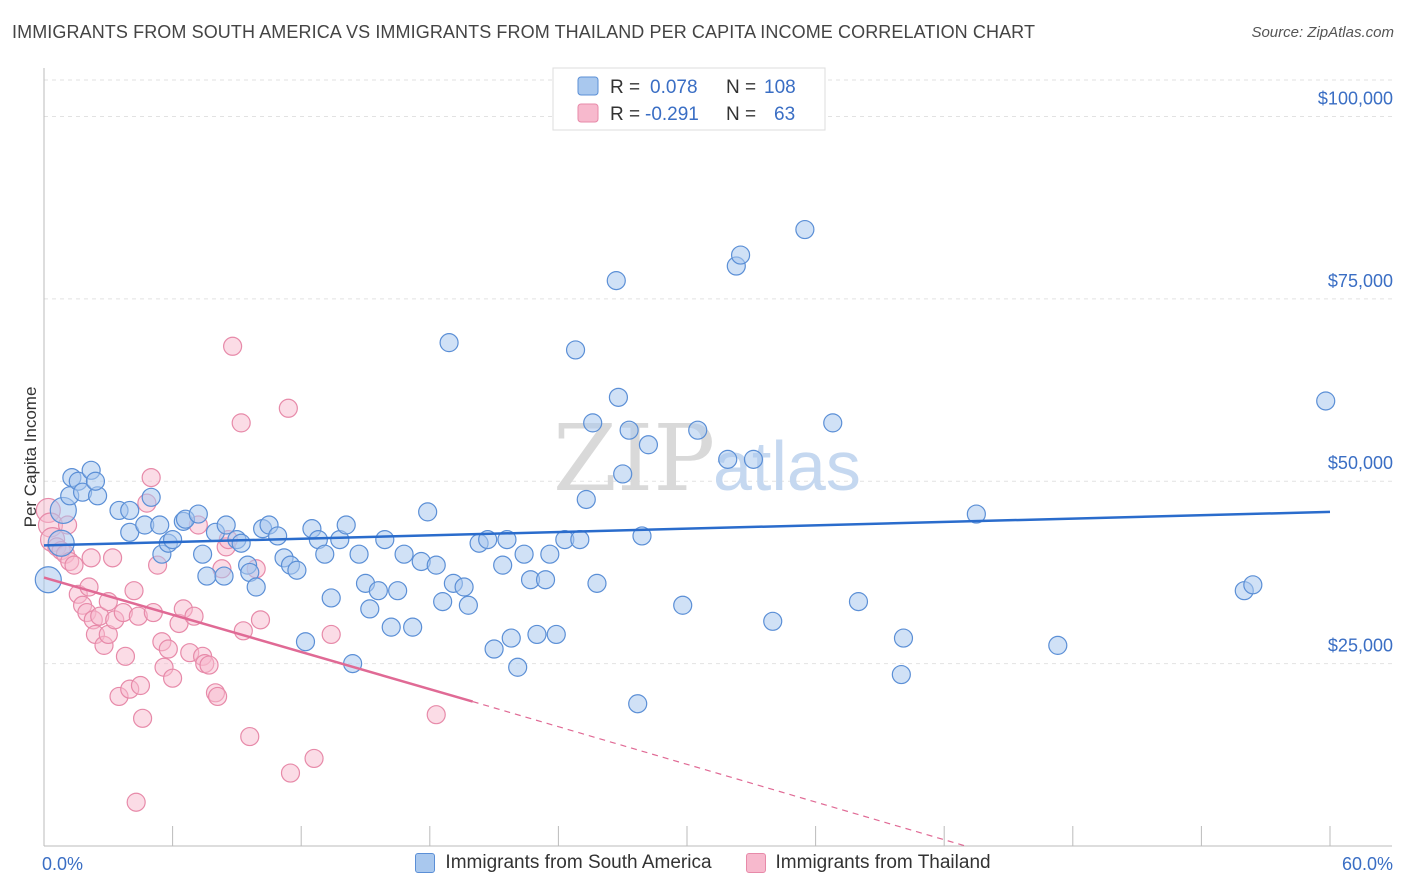 The height and width of the screenshot is (892, 1406). What do you see at coordinates (687, 528) in the screenshot?
I see `trend-south-america` at bounding box center [687, 528].